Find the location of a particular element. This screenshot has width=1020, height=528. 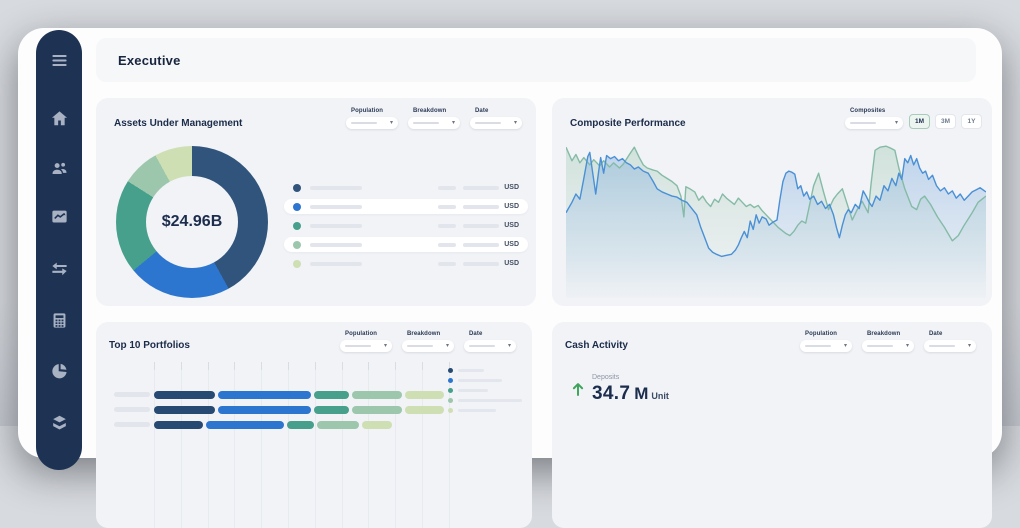

aum-total-value: $24.96B is located at coordinates (192, 221).